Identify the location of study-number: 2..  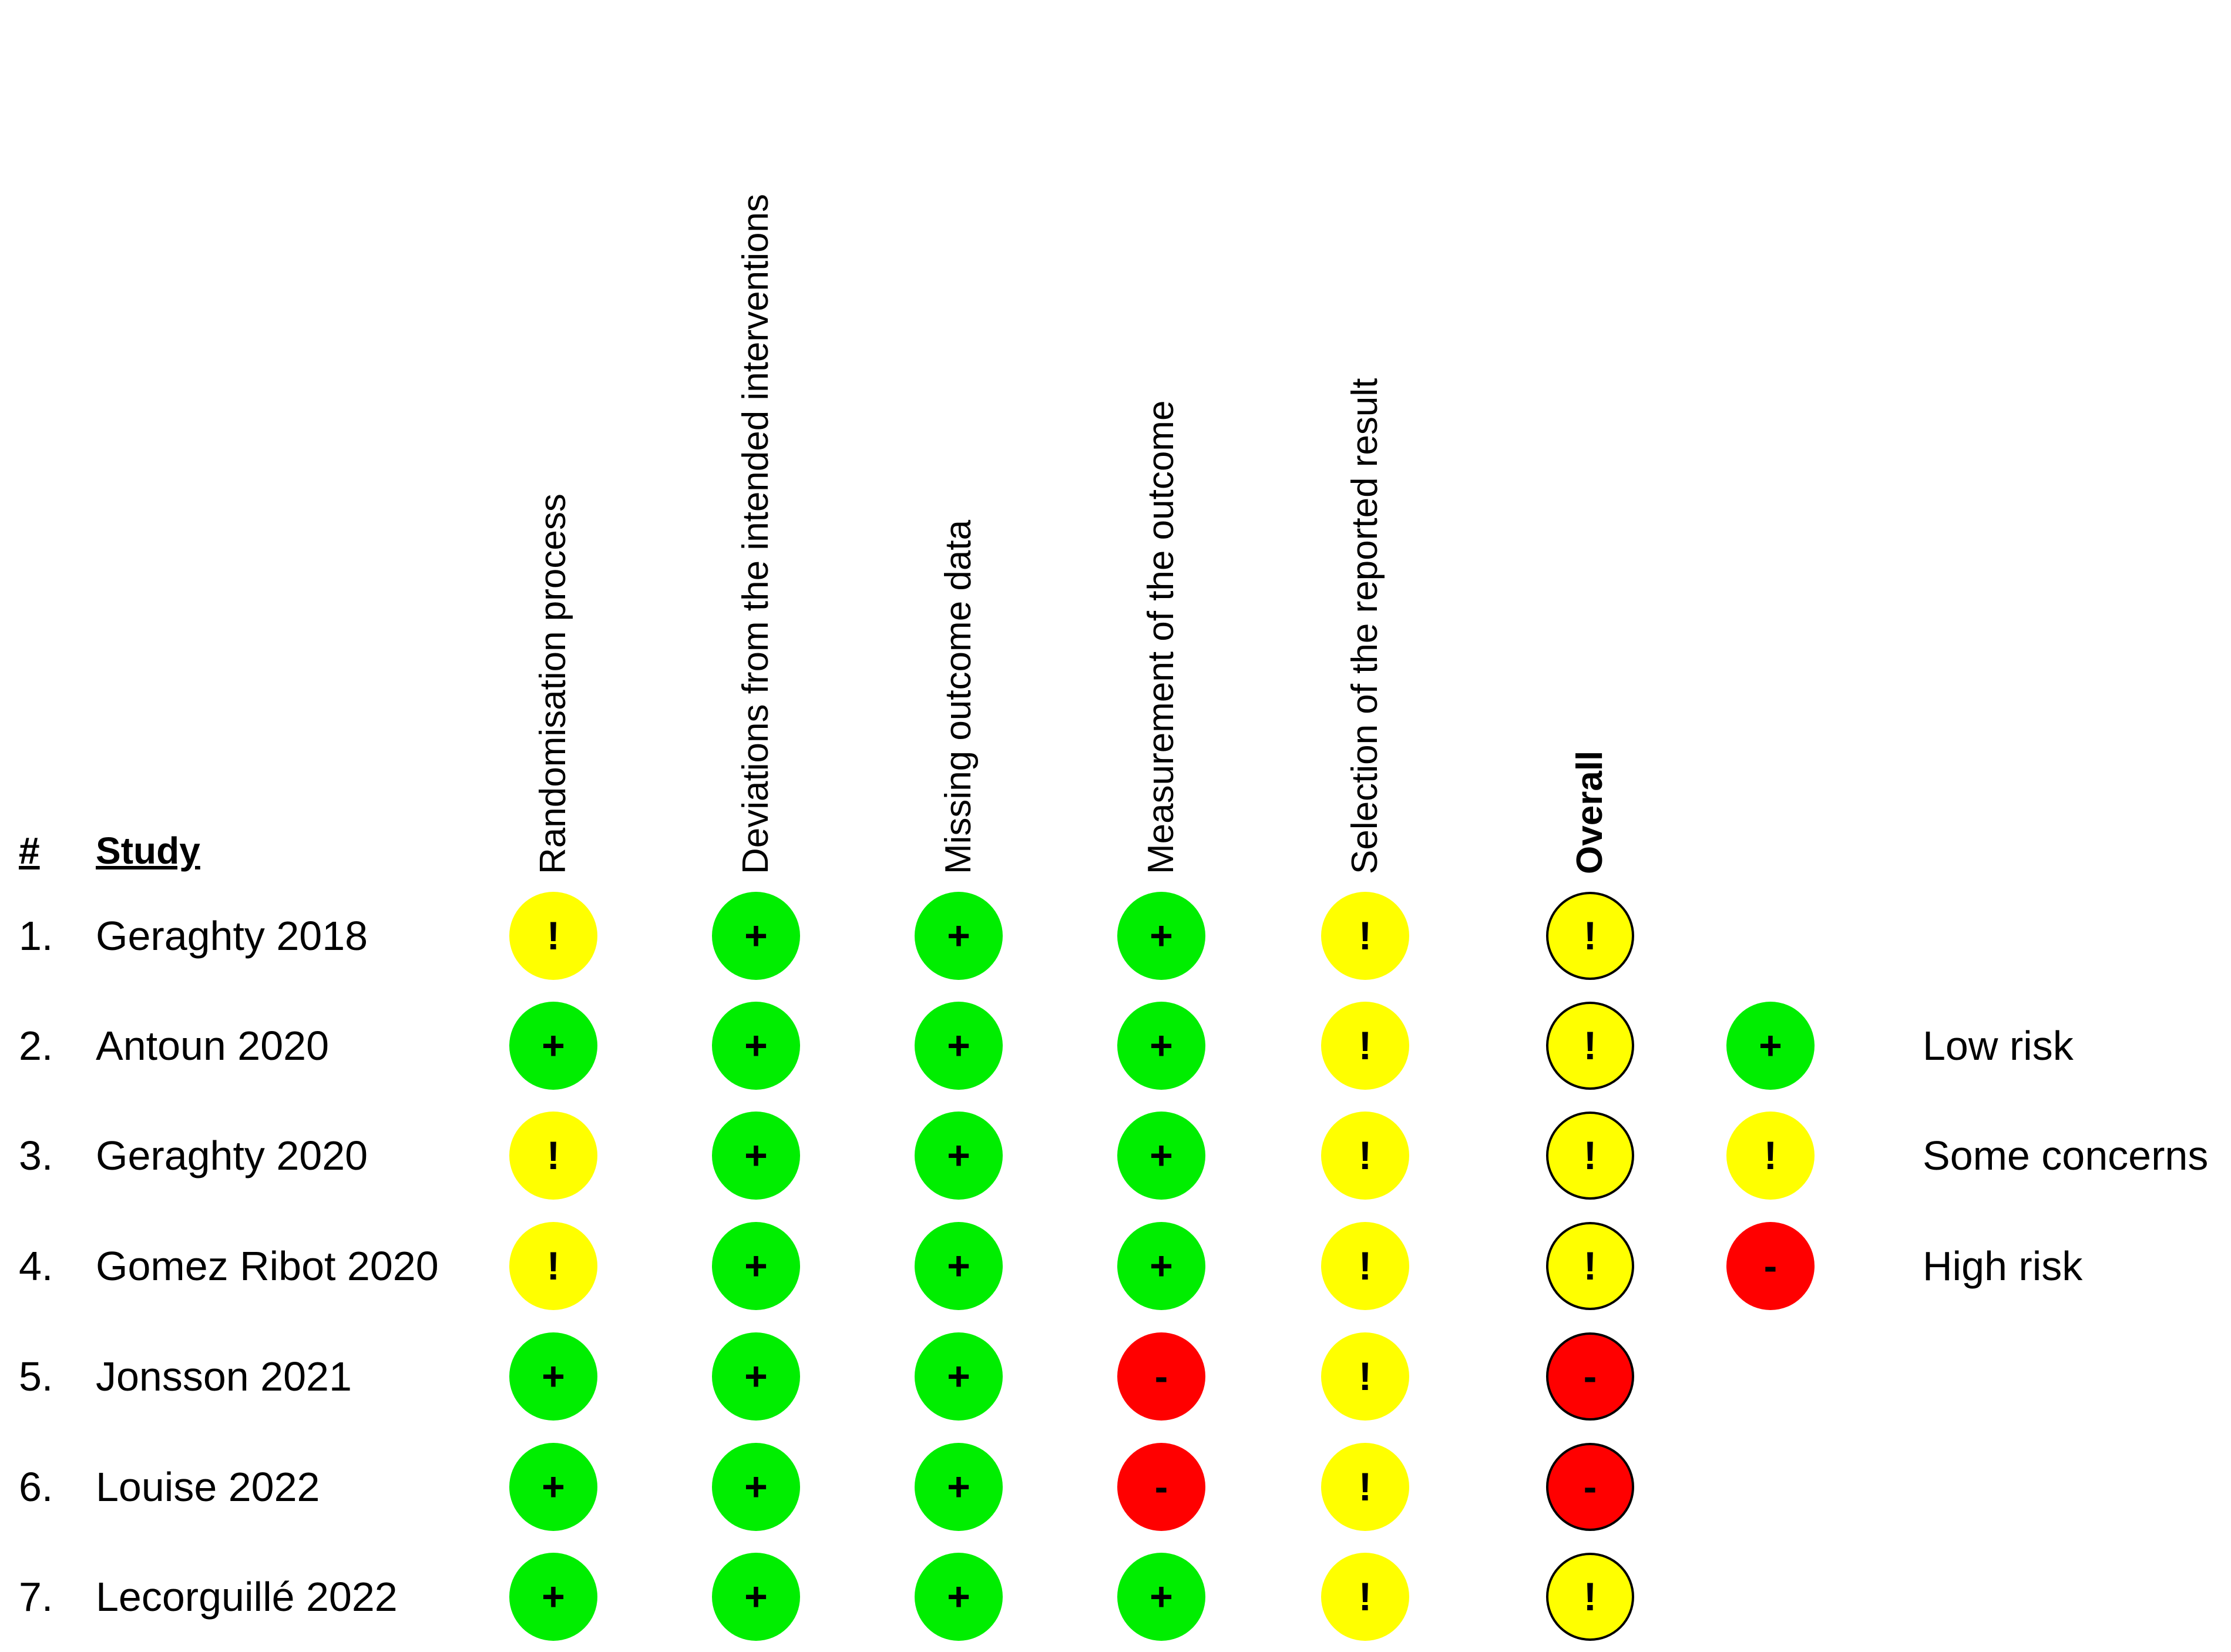
(36, 1046).